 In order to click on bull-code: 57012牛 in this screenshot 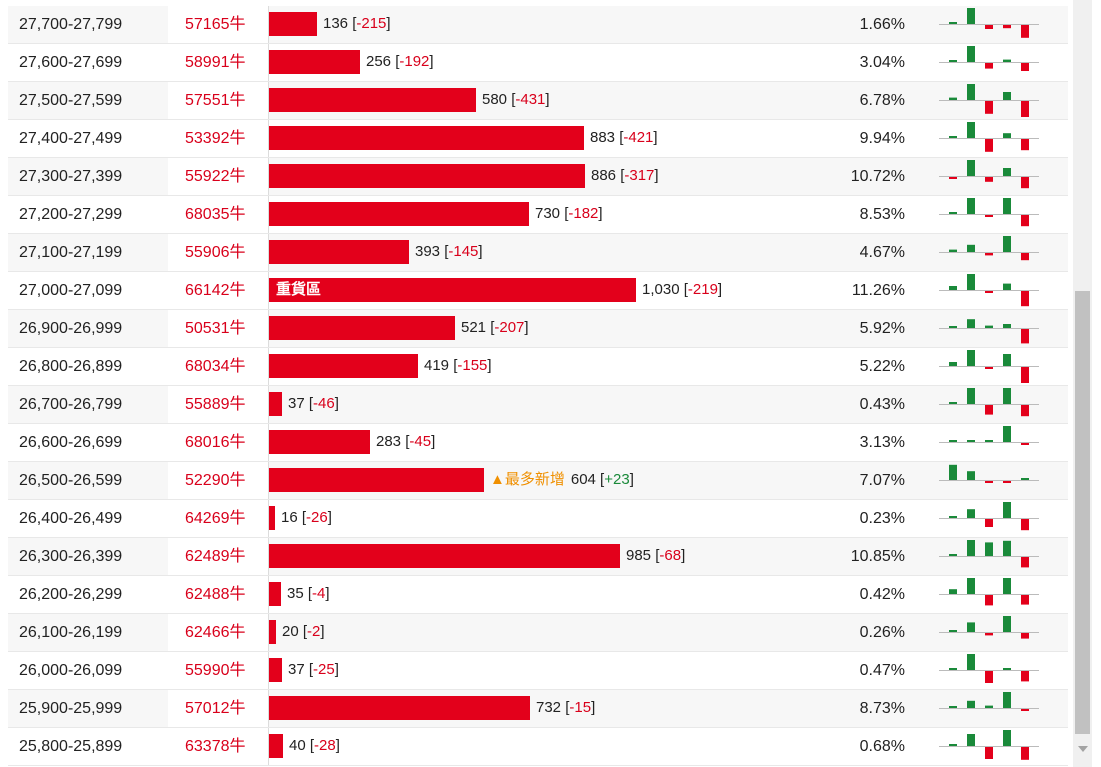, I will do `click(215, 708)`.